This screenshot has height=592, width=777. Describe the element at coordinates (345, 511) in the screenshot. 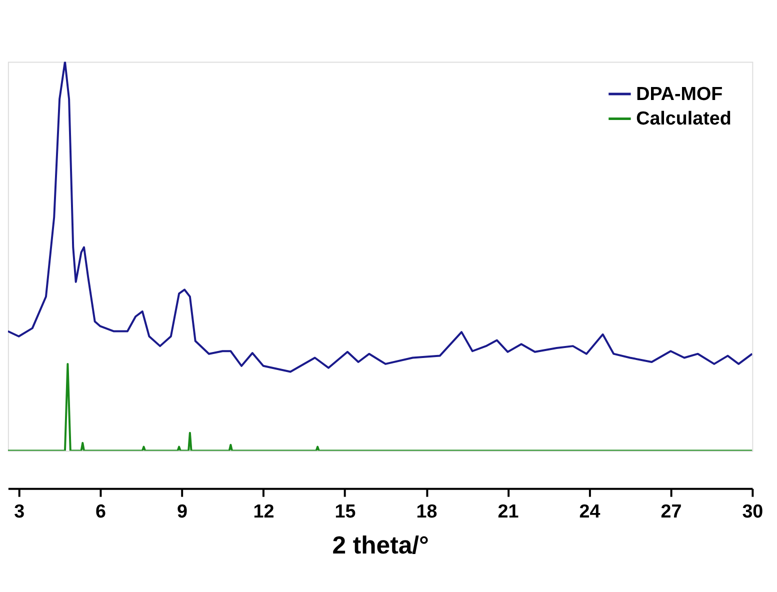

I see `x-tick-label: 15` at that location.